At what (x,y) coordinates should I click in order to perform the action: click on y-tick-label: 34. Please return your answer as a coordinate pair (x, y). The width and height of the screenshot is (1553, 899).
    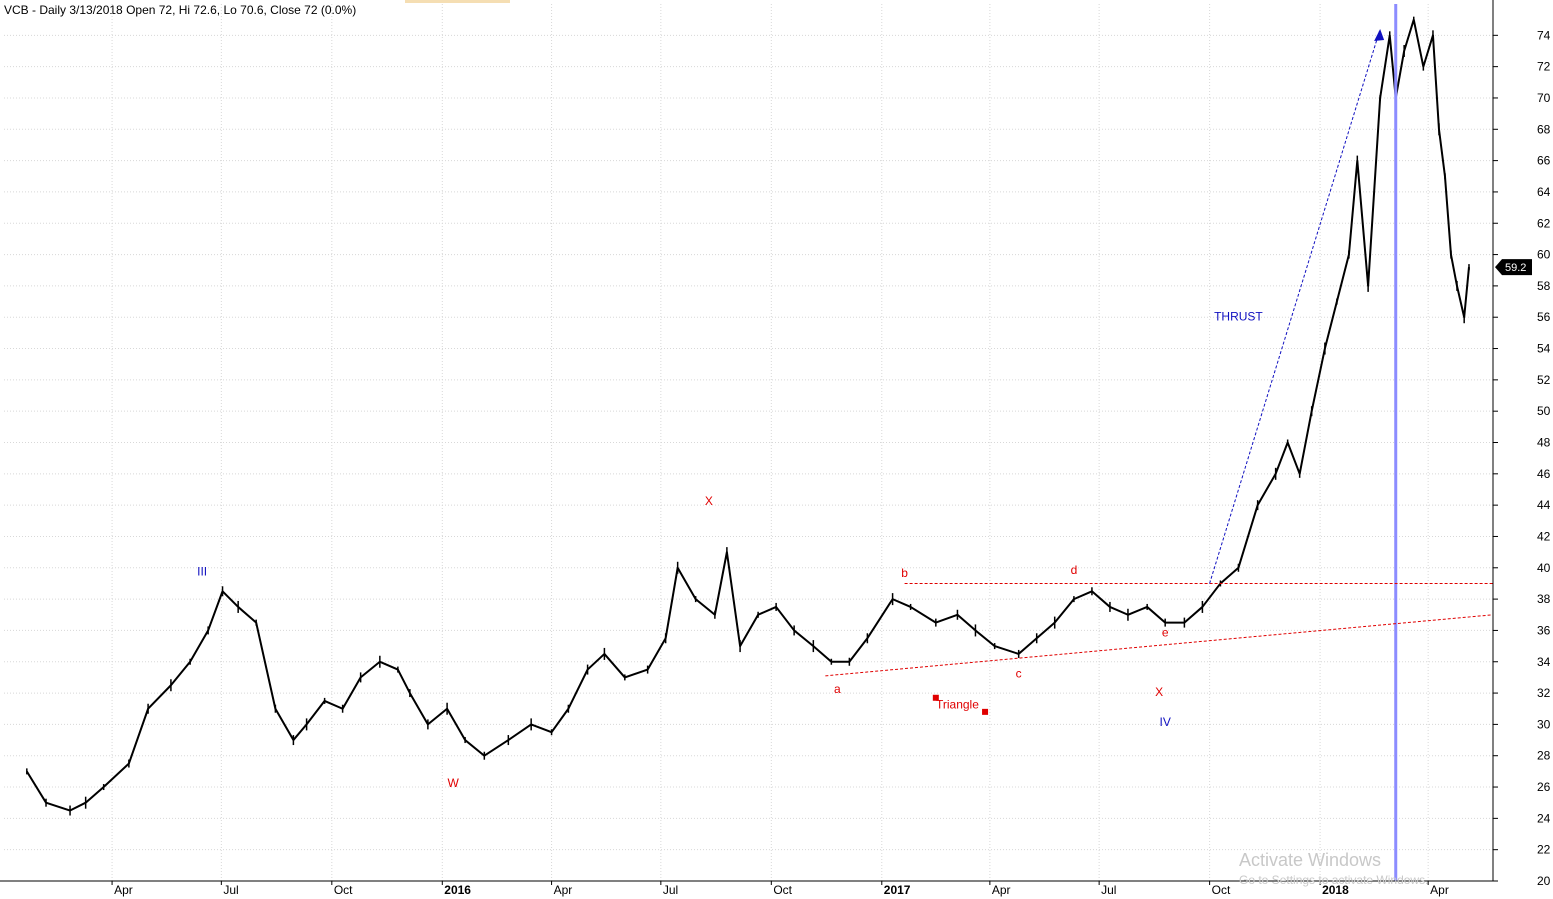
    Looking at the image, I should click on (1544, 662).